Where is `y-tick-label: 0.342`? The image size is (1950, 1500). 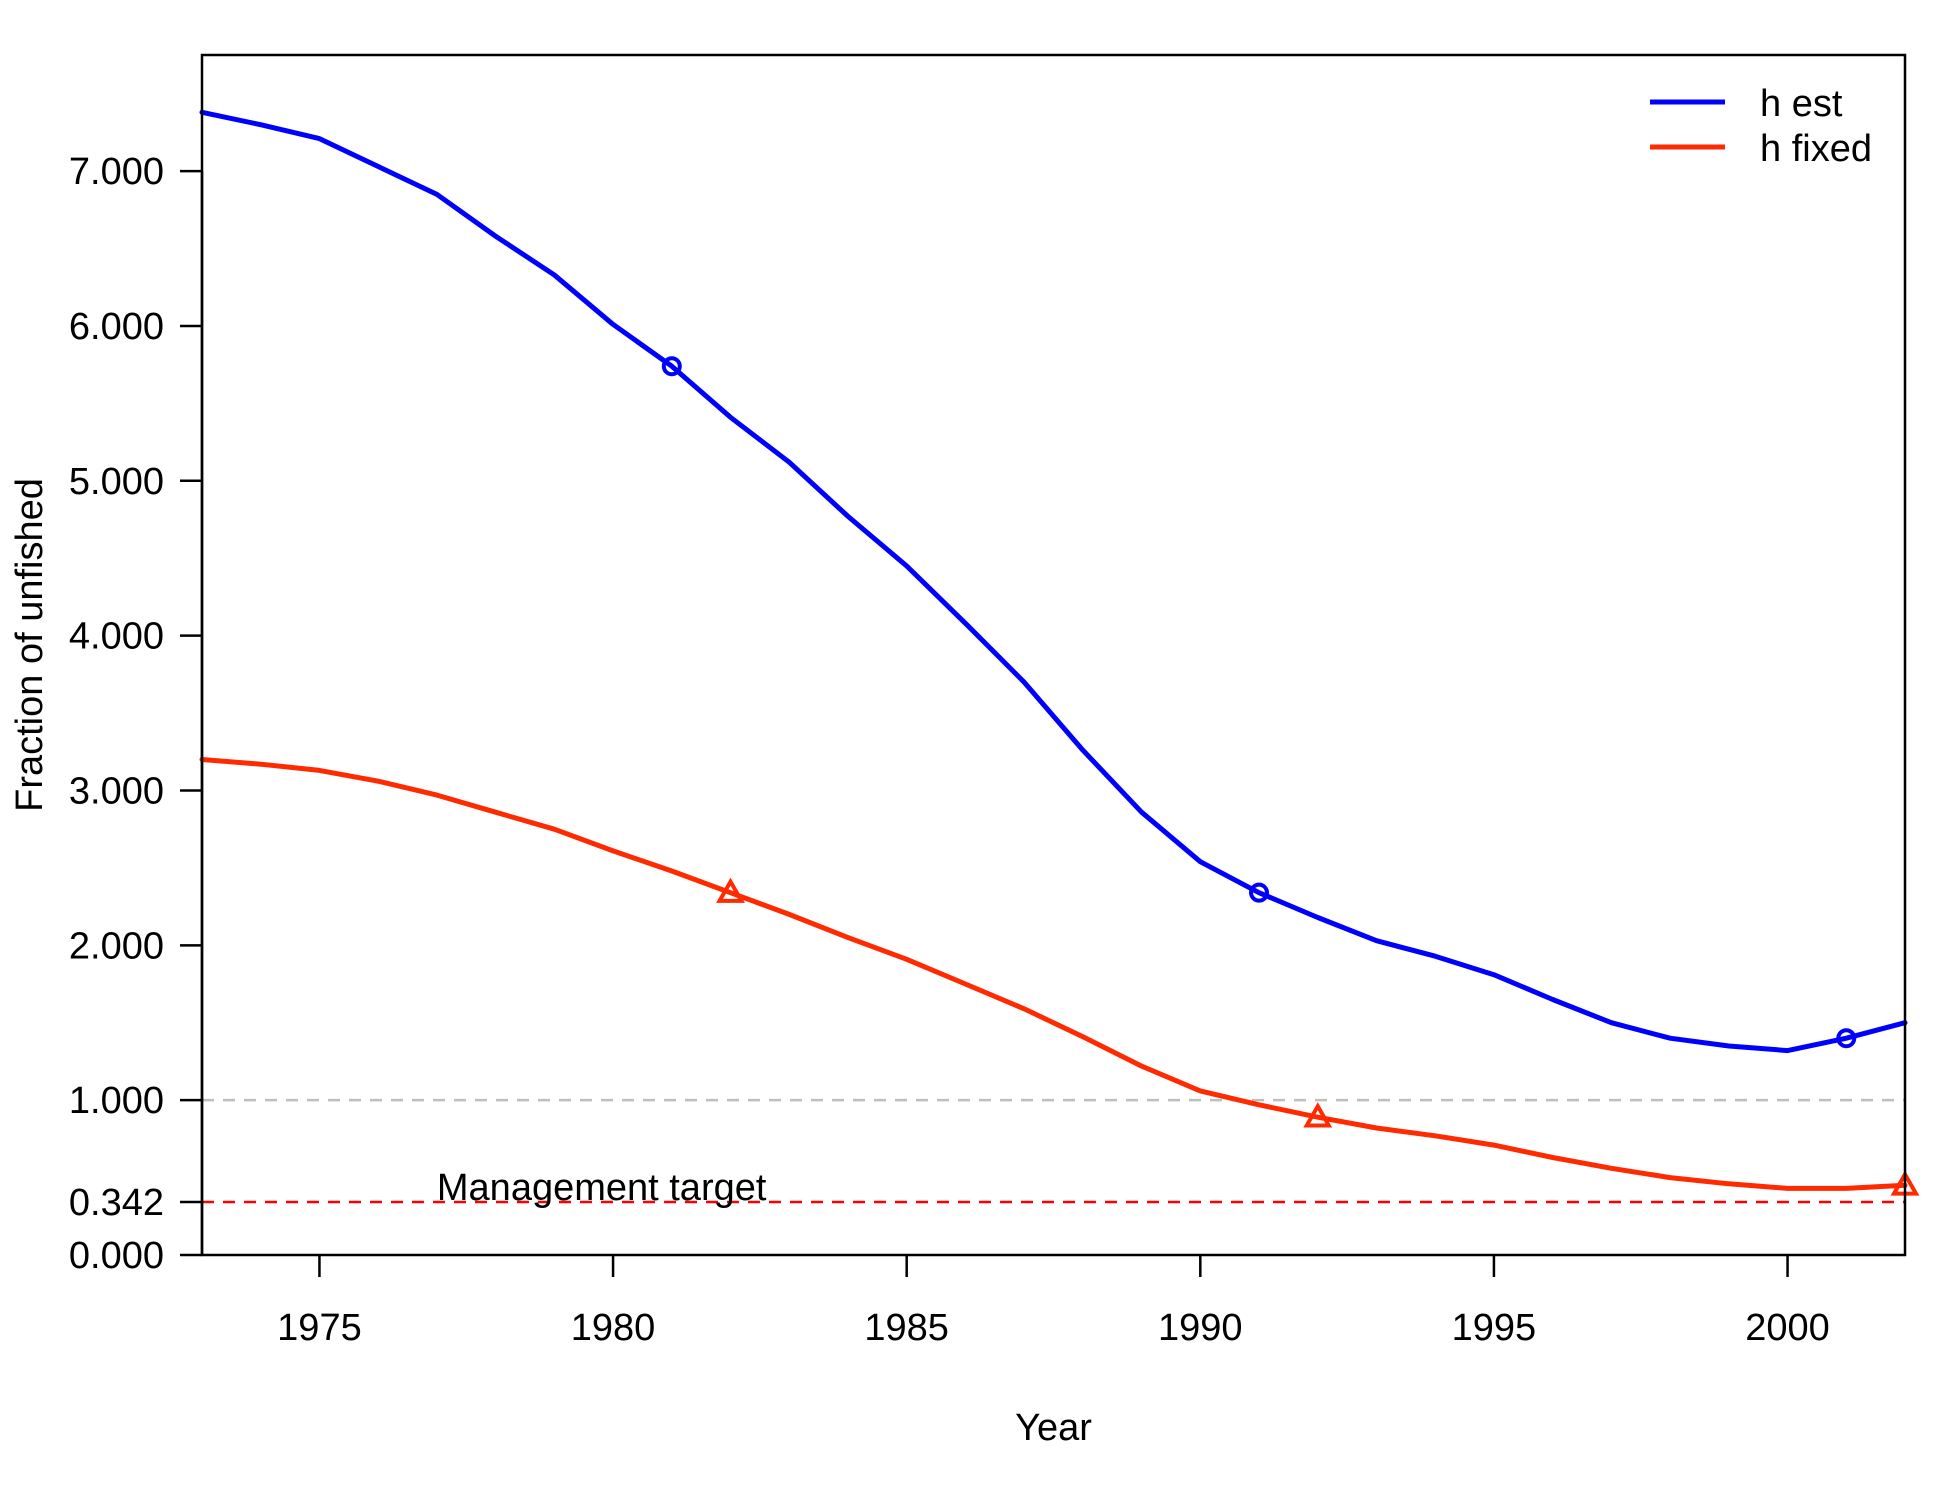
y-tick-label: 0.342 is located at coordinates (116, 1203).